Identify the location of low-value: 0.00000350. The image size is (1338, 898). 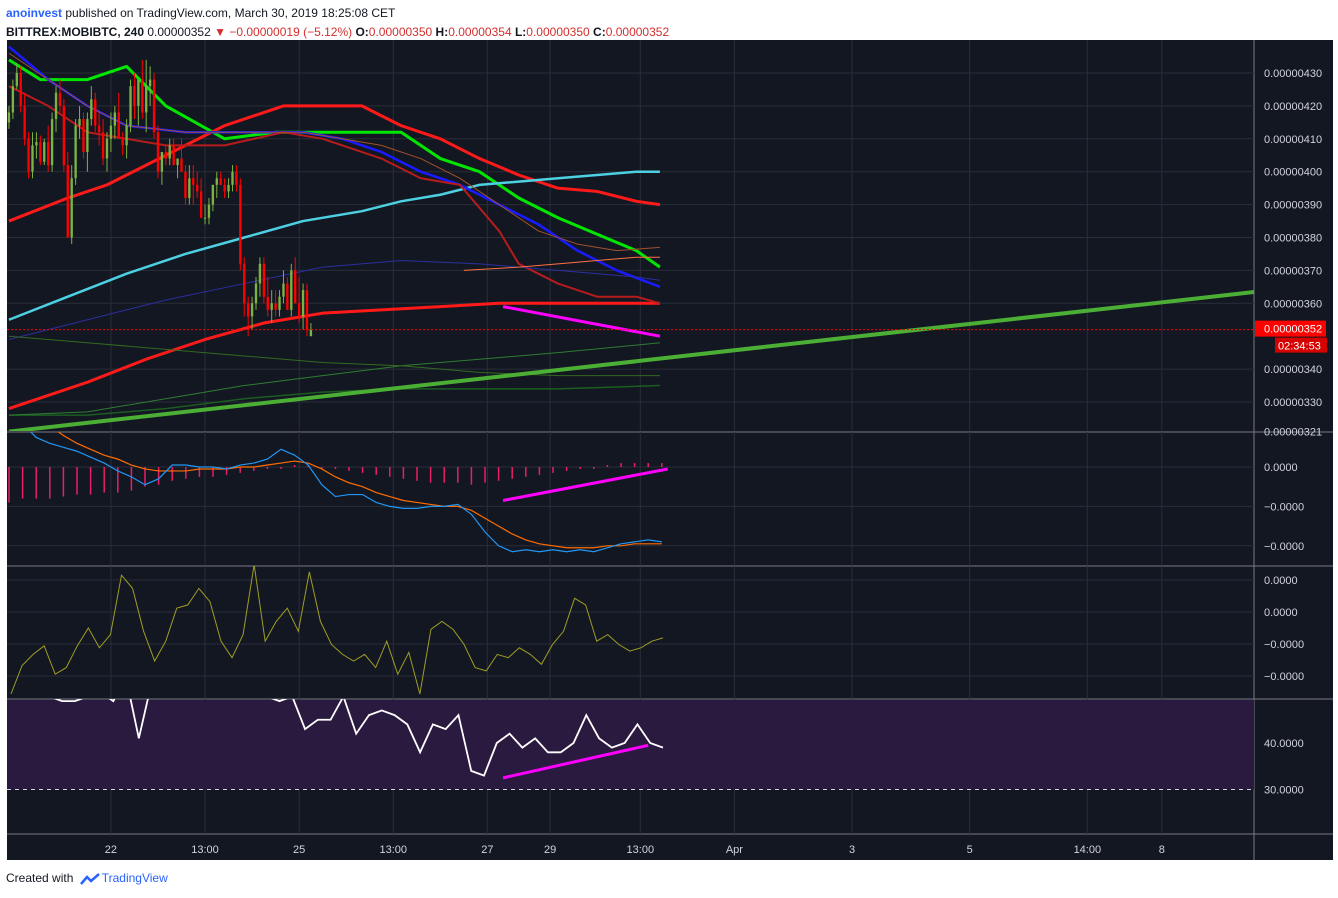
(558, 32).